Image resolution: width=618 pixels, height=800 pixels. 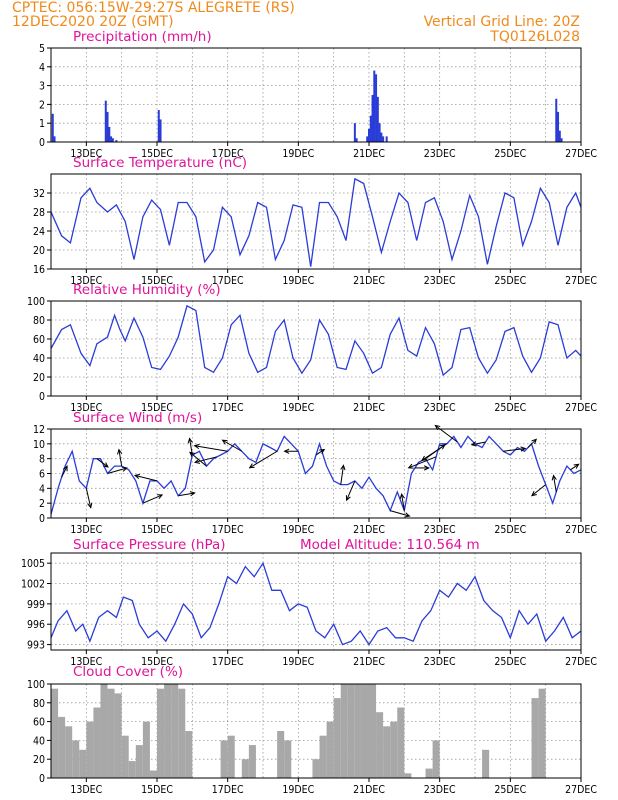 What do you see at coordinates (39, 232) in the screenshot?
I see `y-tick-label: 24` at bounding box center [39, 232].